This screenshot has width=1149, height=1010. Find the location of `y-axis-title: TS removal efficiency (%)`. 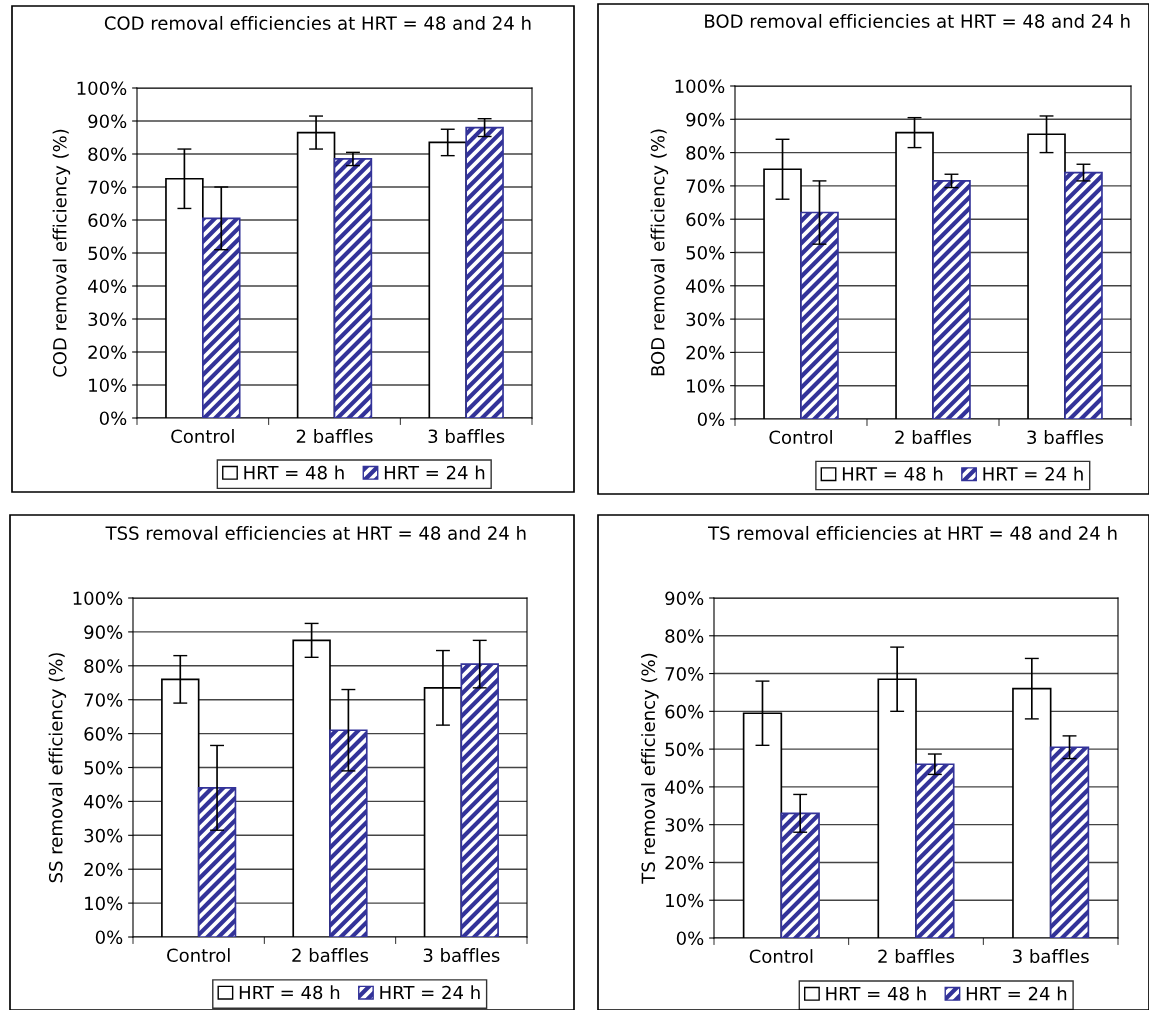

y-axis-title: TS removal efficiency (%) is located at coordinates (650, 768).